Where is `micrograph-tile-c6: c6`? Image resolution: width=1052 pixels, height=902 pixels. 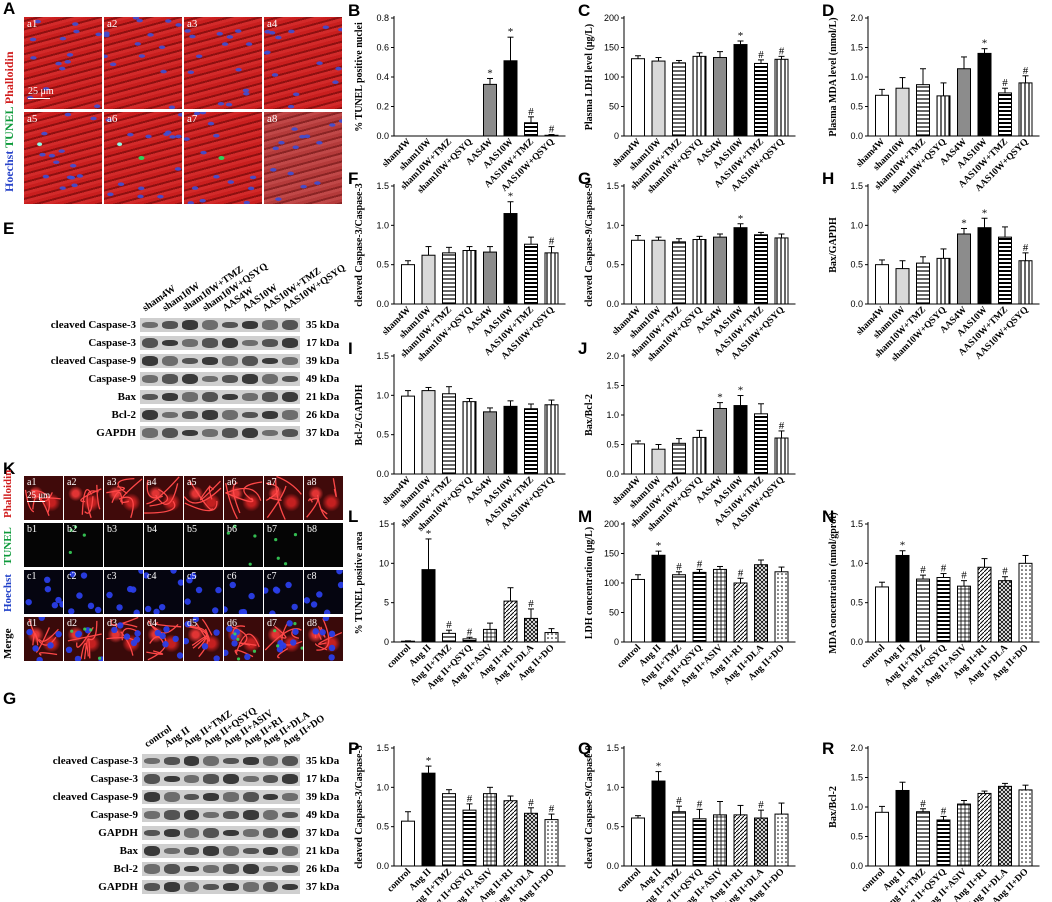 micrograph-tile-c6: c6 is located at coordinates (243, 592).